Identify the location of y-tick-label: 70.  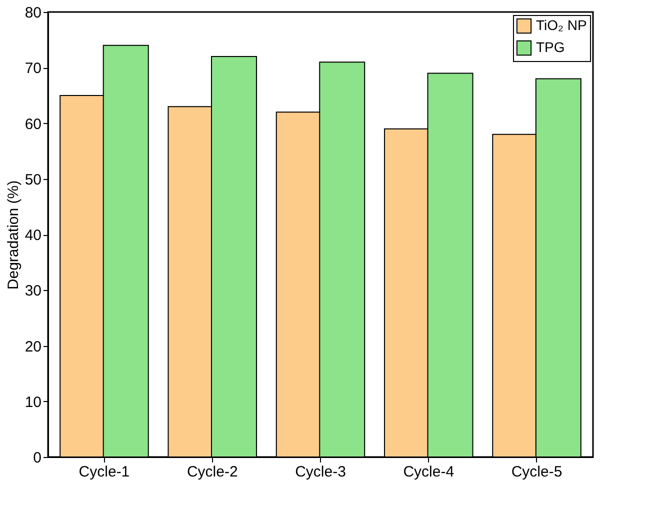
(33, 69).